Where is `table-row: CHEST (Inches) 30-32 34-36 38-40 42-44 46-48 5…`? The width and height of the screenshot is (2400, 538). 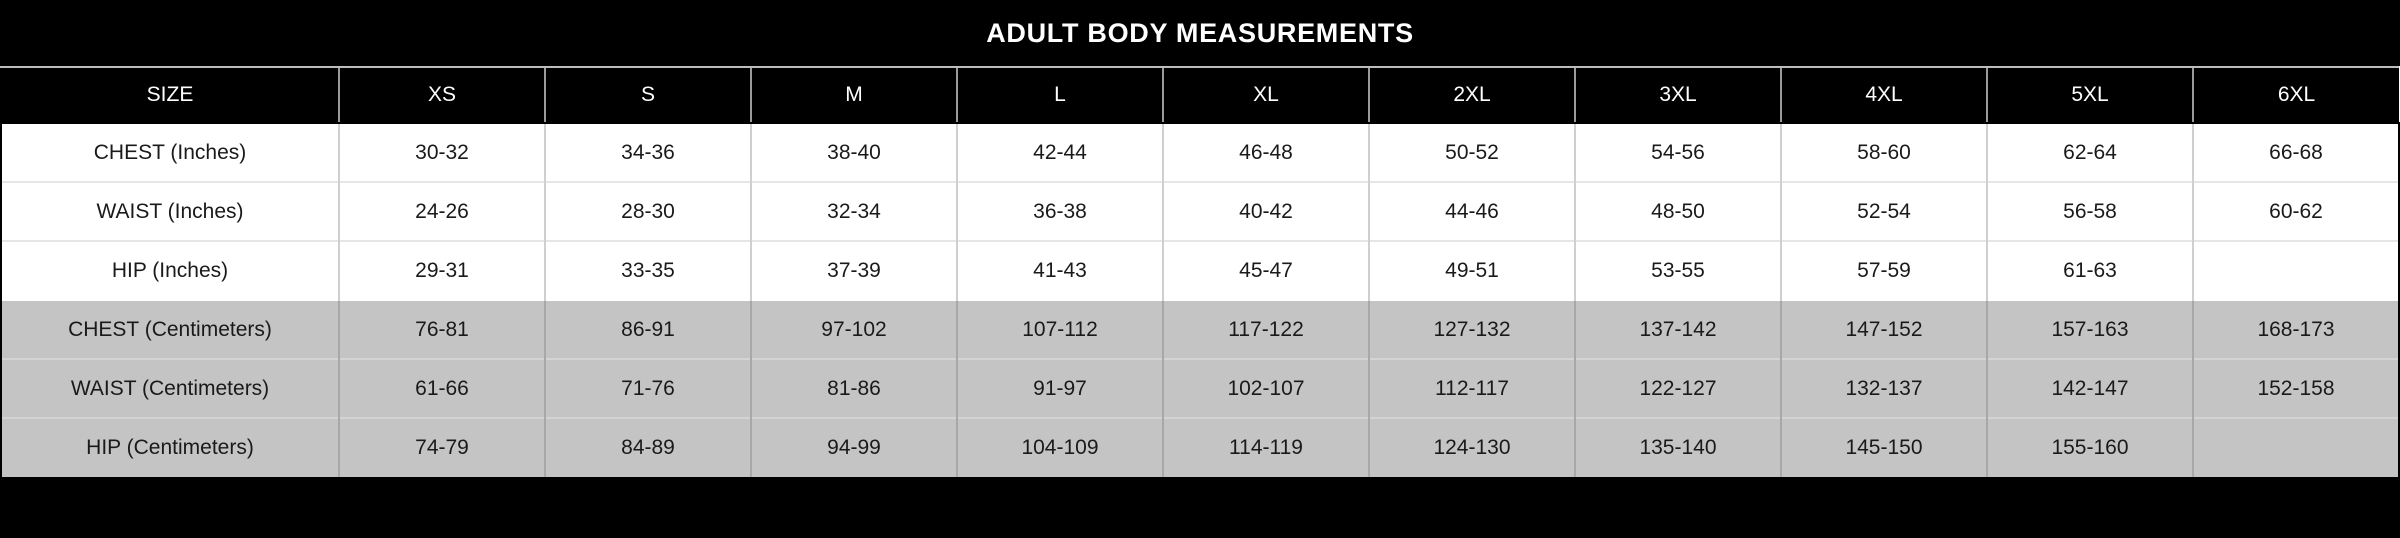
table-row: CHEST (Inches) 30-32 34-36 38-40 42-44 46-48 5… is located at coordinates (1200, 152).